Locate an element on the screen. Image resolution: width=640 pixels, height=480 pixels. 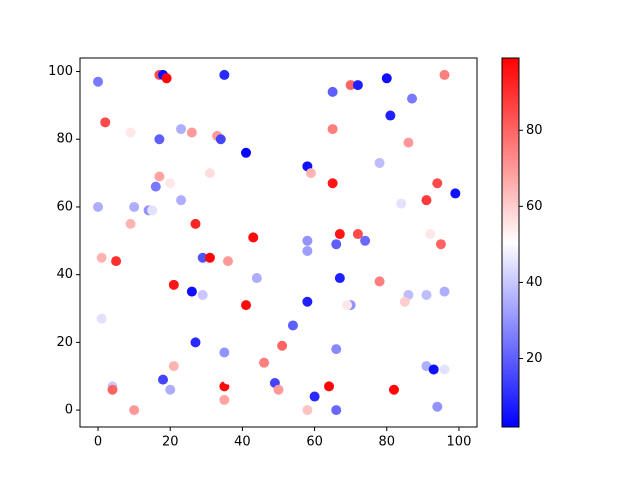
y-tick-label: 0 is located at coordinates (69, 410).